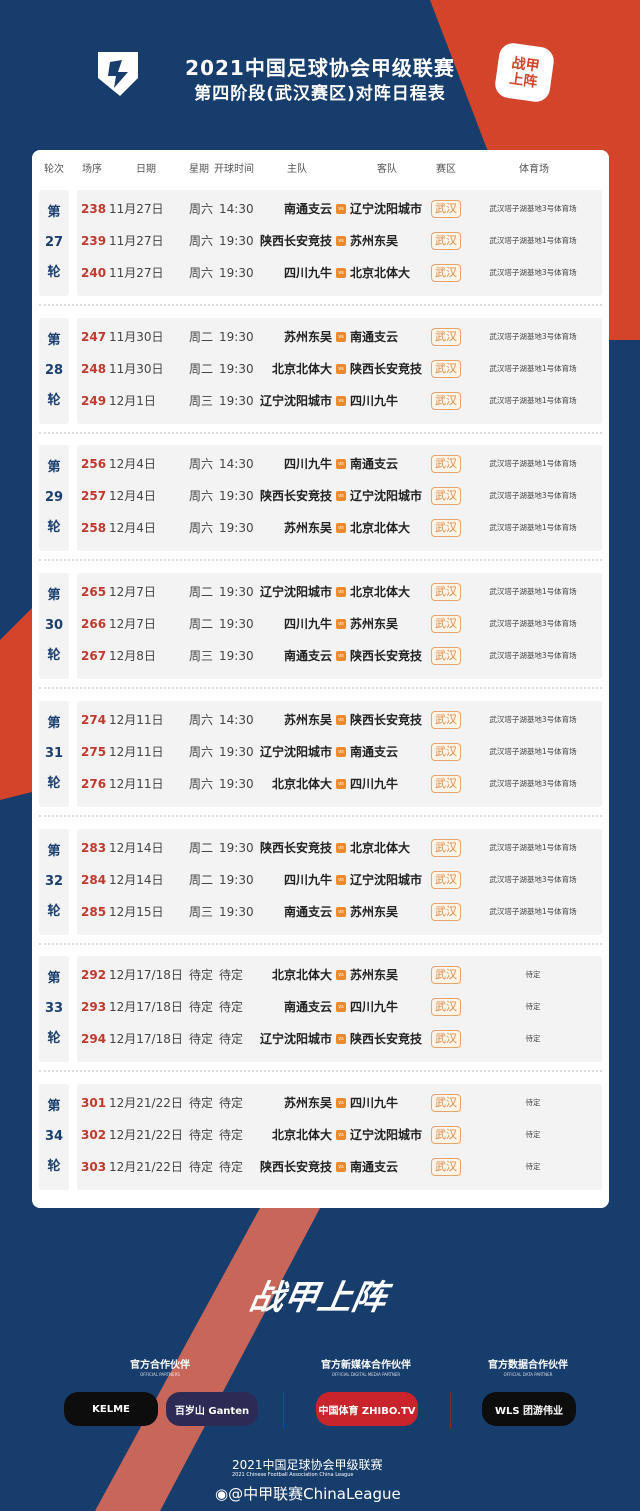  Describe the element at coordinates (54, 656) in the screenshot. I see `round-post: 轮` at that location.